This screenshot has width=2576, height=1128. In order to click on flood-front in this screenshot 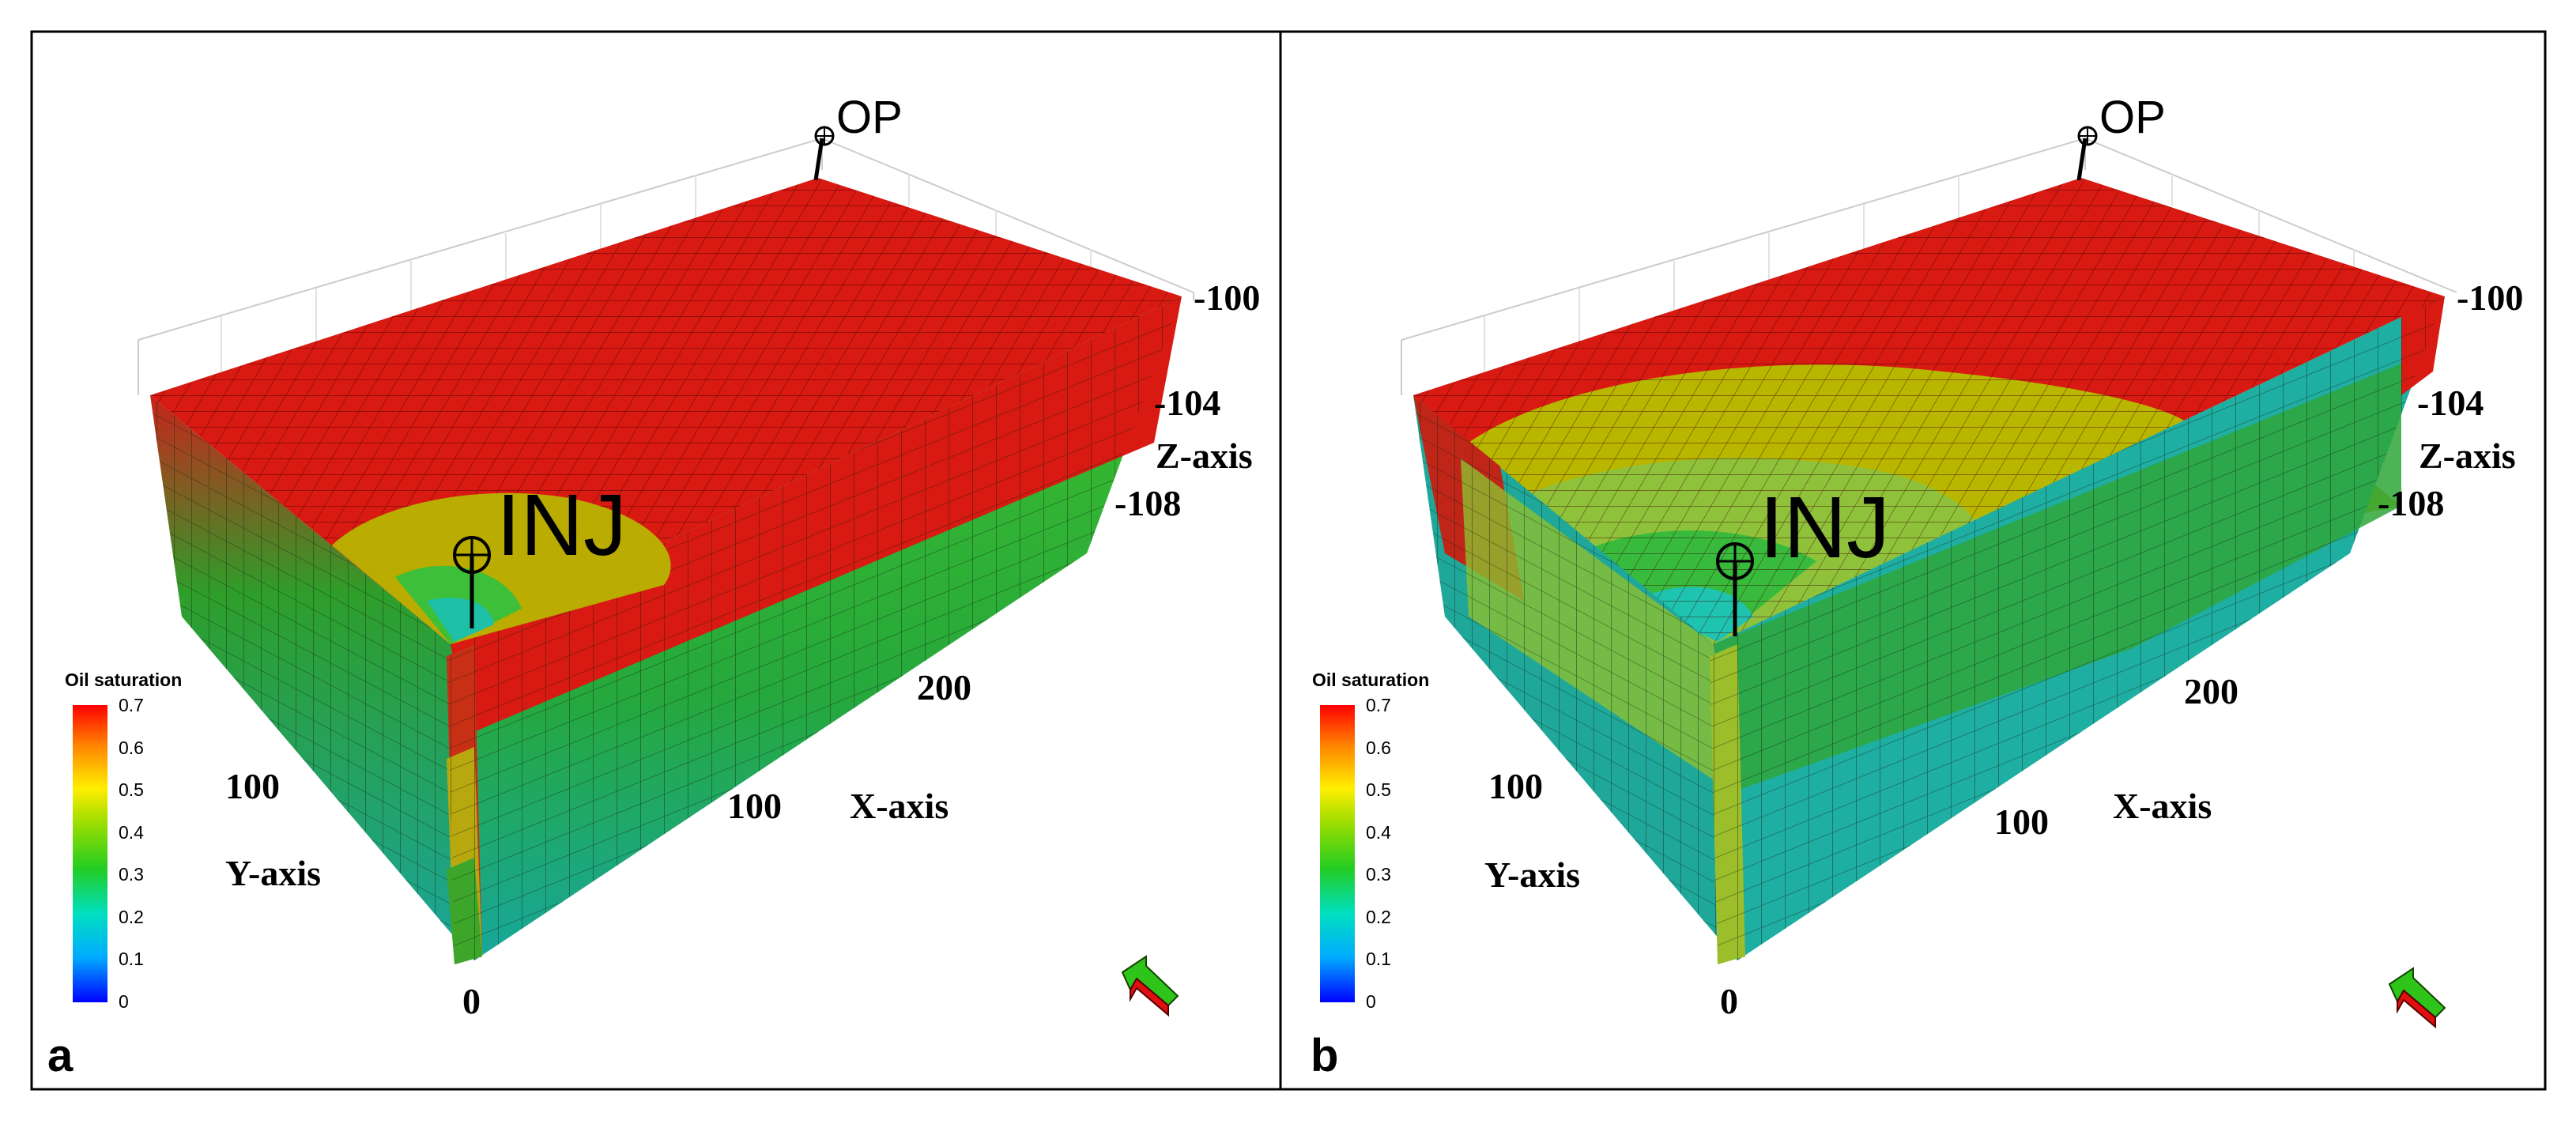, I will do `click(501, 568)`.